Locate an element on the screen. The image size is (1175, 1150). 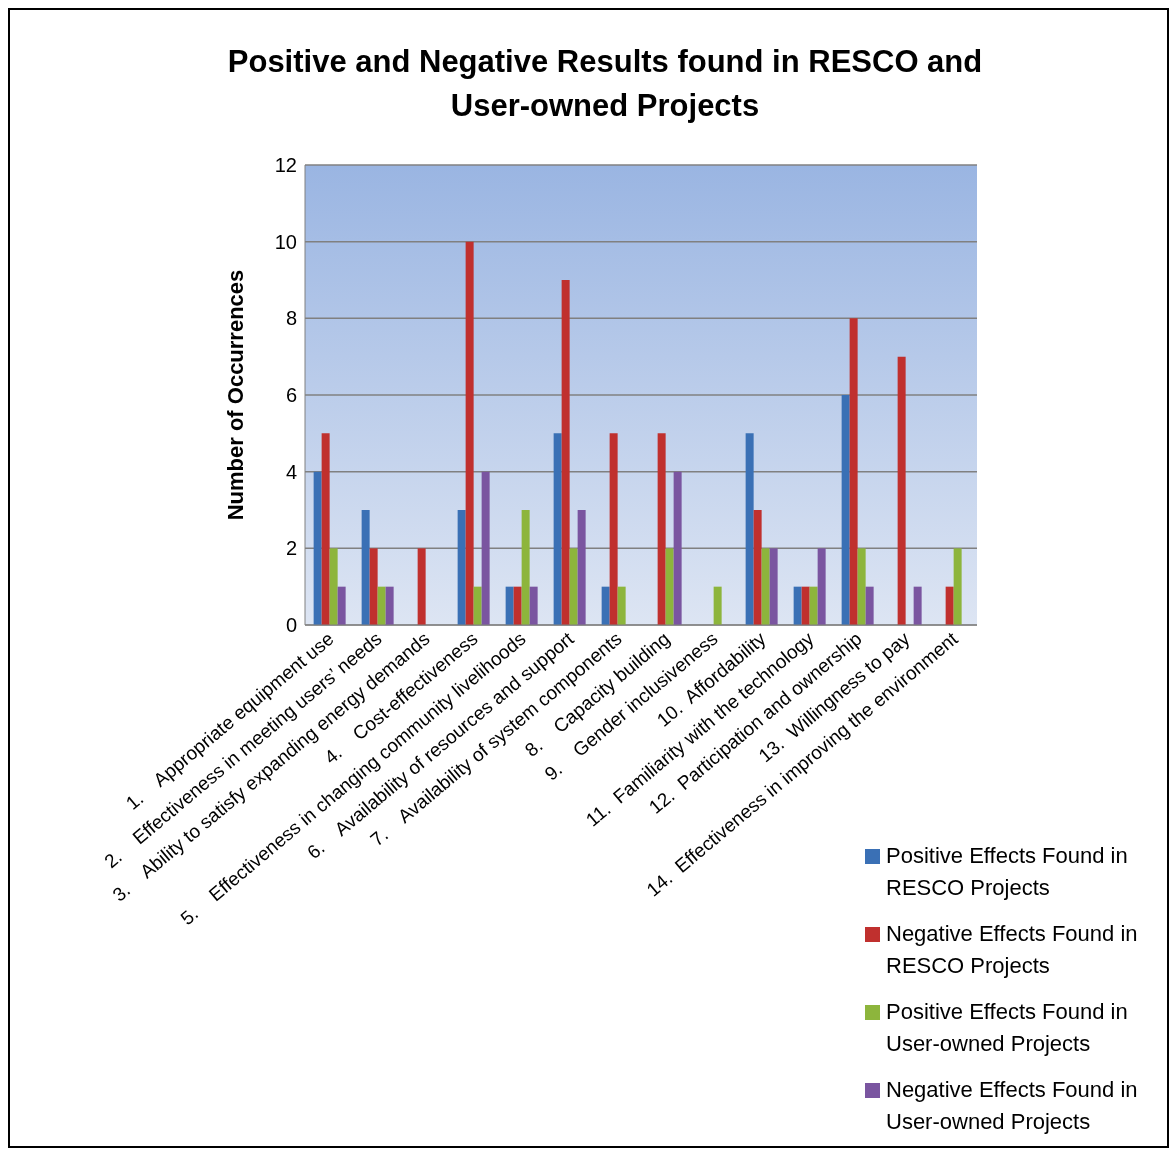
y-tick-label: 8 is located at coordinates (291, 318).